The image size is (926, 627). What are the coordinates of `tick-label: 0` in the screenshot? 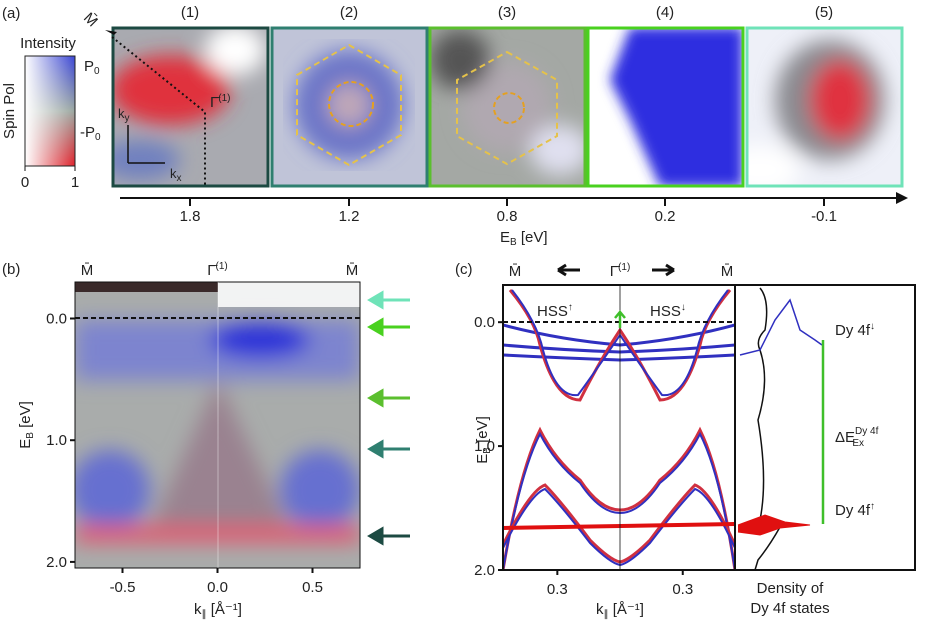 It's located at (25, 182).